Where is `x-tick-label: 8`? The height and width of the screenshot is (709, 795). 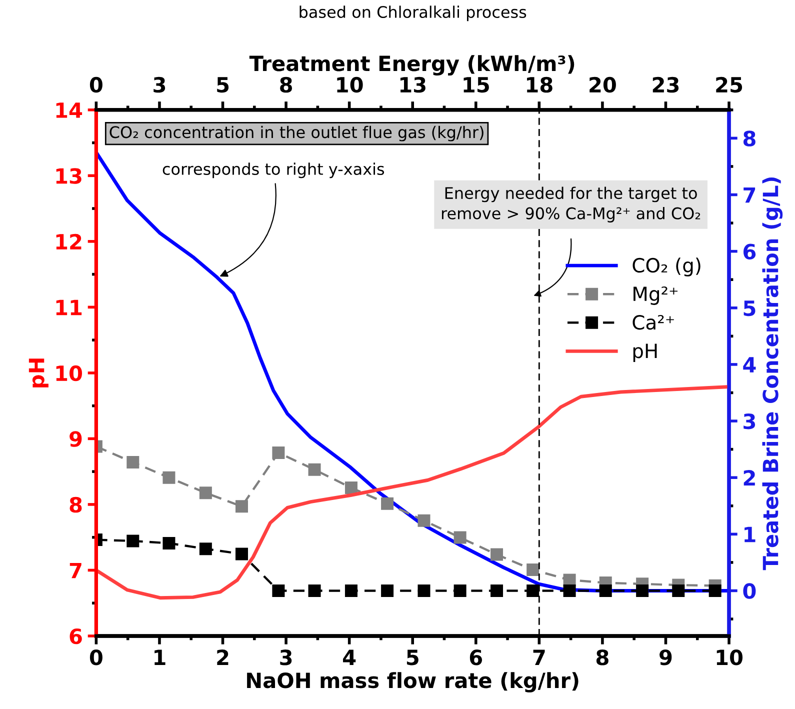
x-tick-label: 8 is located at coordinates (602, 658).